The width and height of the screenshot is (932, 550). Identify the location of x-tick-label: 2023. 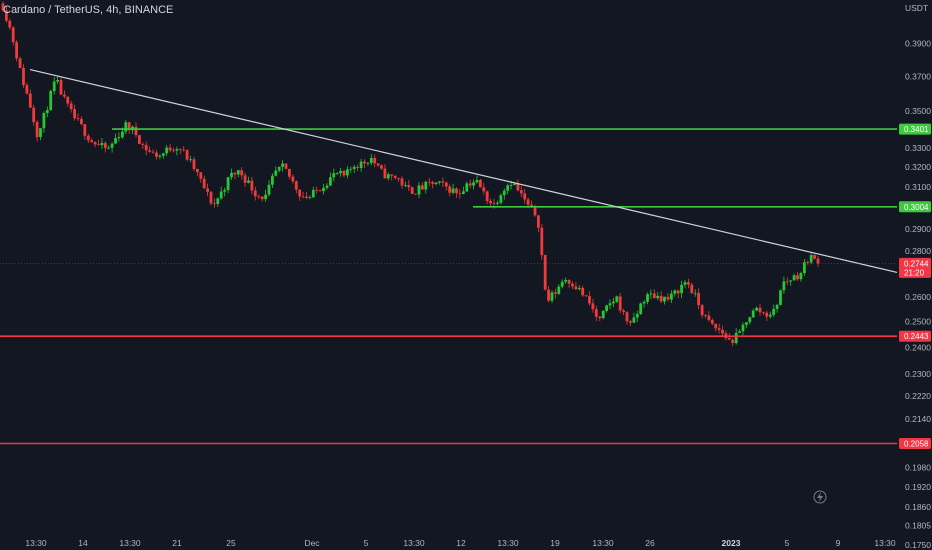
(731, 543).